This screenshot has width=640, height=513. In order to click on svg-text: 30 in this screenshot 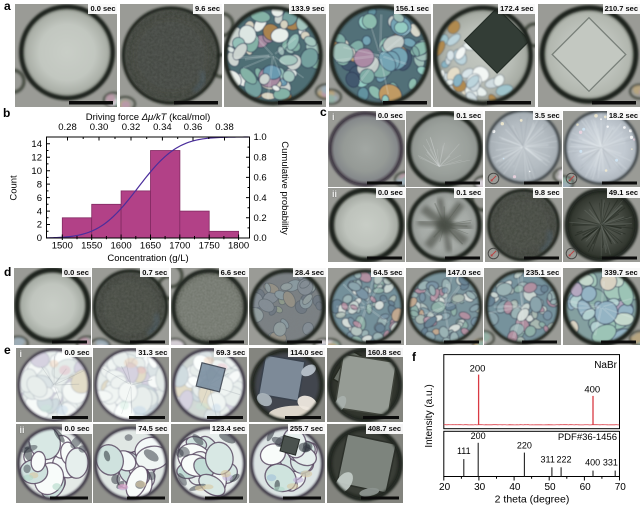, I will do `click(480, 487)`.